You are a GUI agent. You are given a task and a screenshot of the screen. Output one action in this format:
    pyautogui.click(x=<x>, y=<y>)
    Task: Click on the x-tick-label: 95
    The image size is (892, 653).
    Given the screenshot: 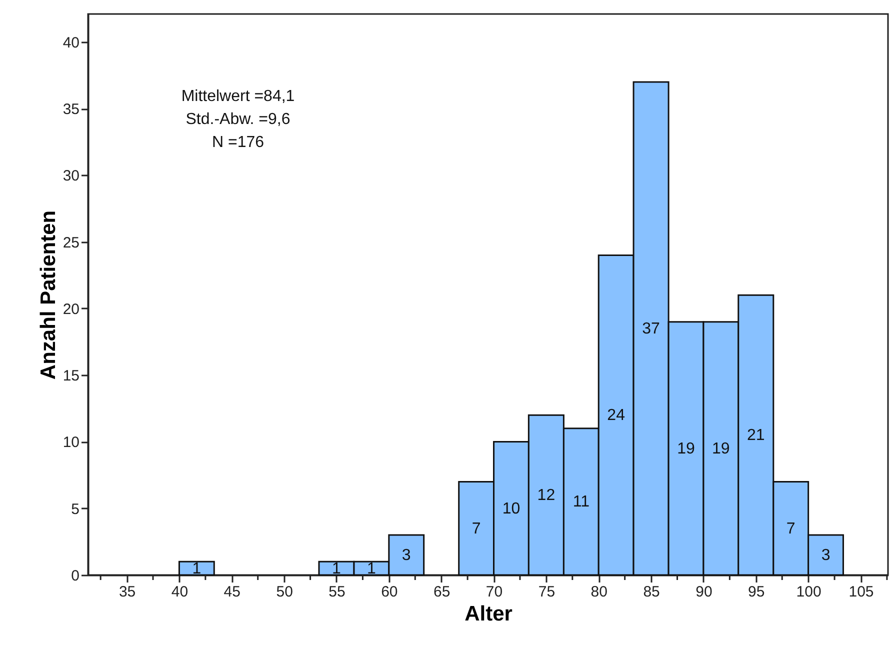 What is the action you would take?
    pyautogui.click(x=756, y=592)
    